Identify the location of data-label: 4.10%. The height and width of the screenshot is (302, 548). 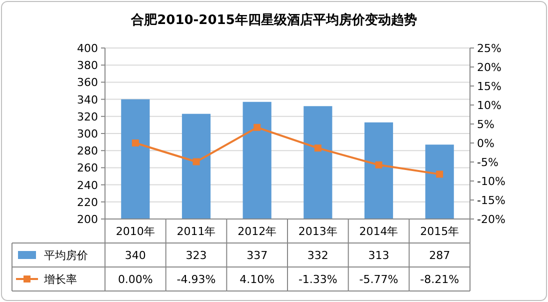
(257, 279).